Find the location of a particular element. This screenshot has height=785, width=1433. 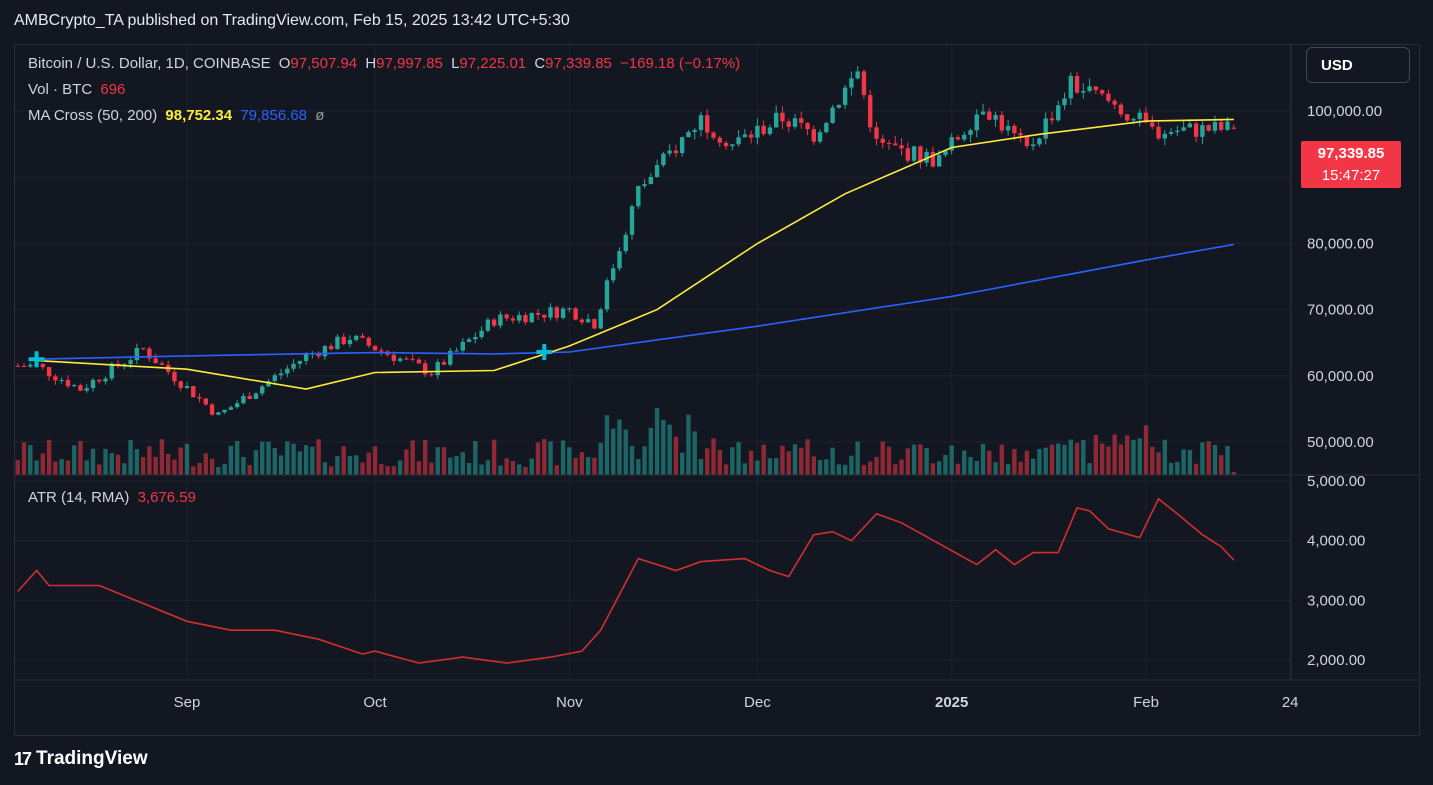

price-axis-tick: 70,000.00 is located at coordinates (1340, 310).